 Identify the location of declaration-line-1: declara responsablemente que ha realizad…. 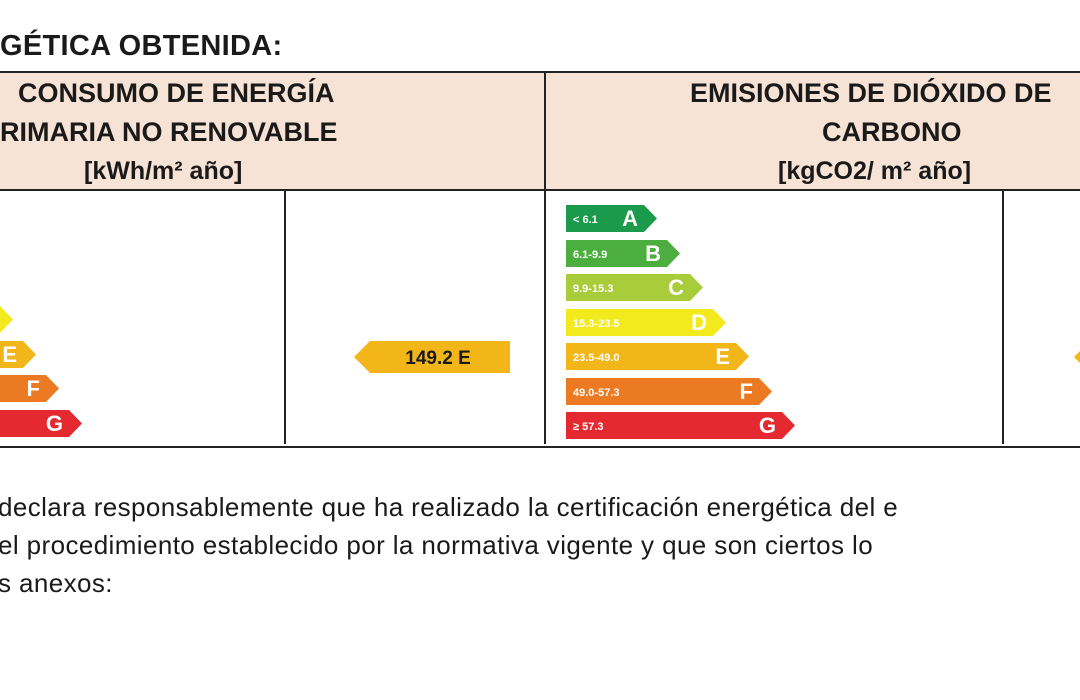
(449, 507).